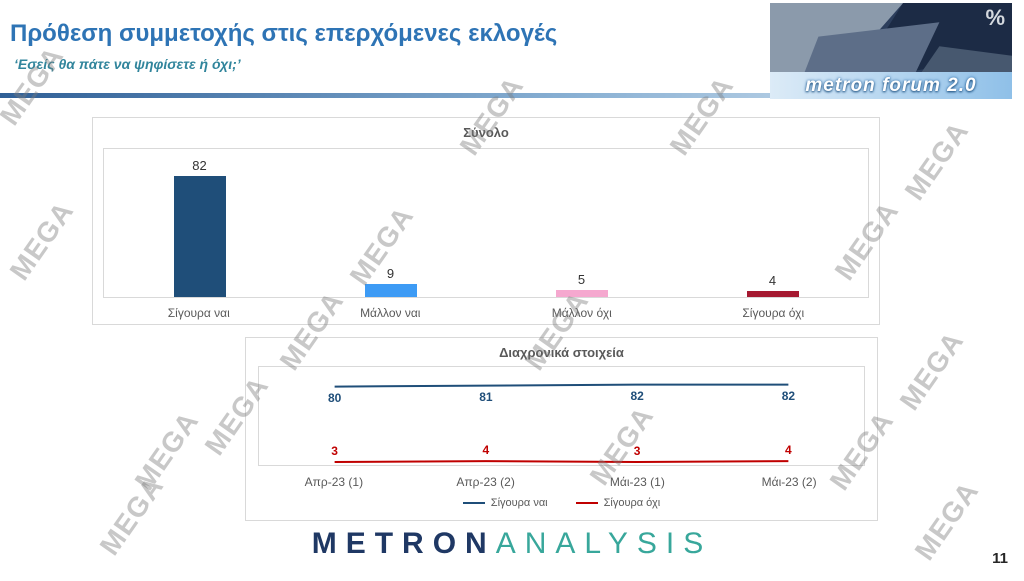  I want to click on line-chart-plot-area: 80 81 82 82 3 4 3 4, so click(561, 416).